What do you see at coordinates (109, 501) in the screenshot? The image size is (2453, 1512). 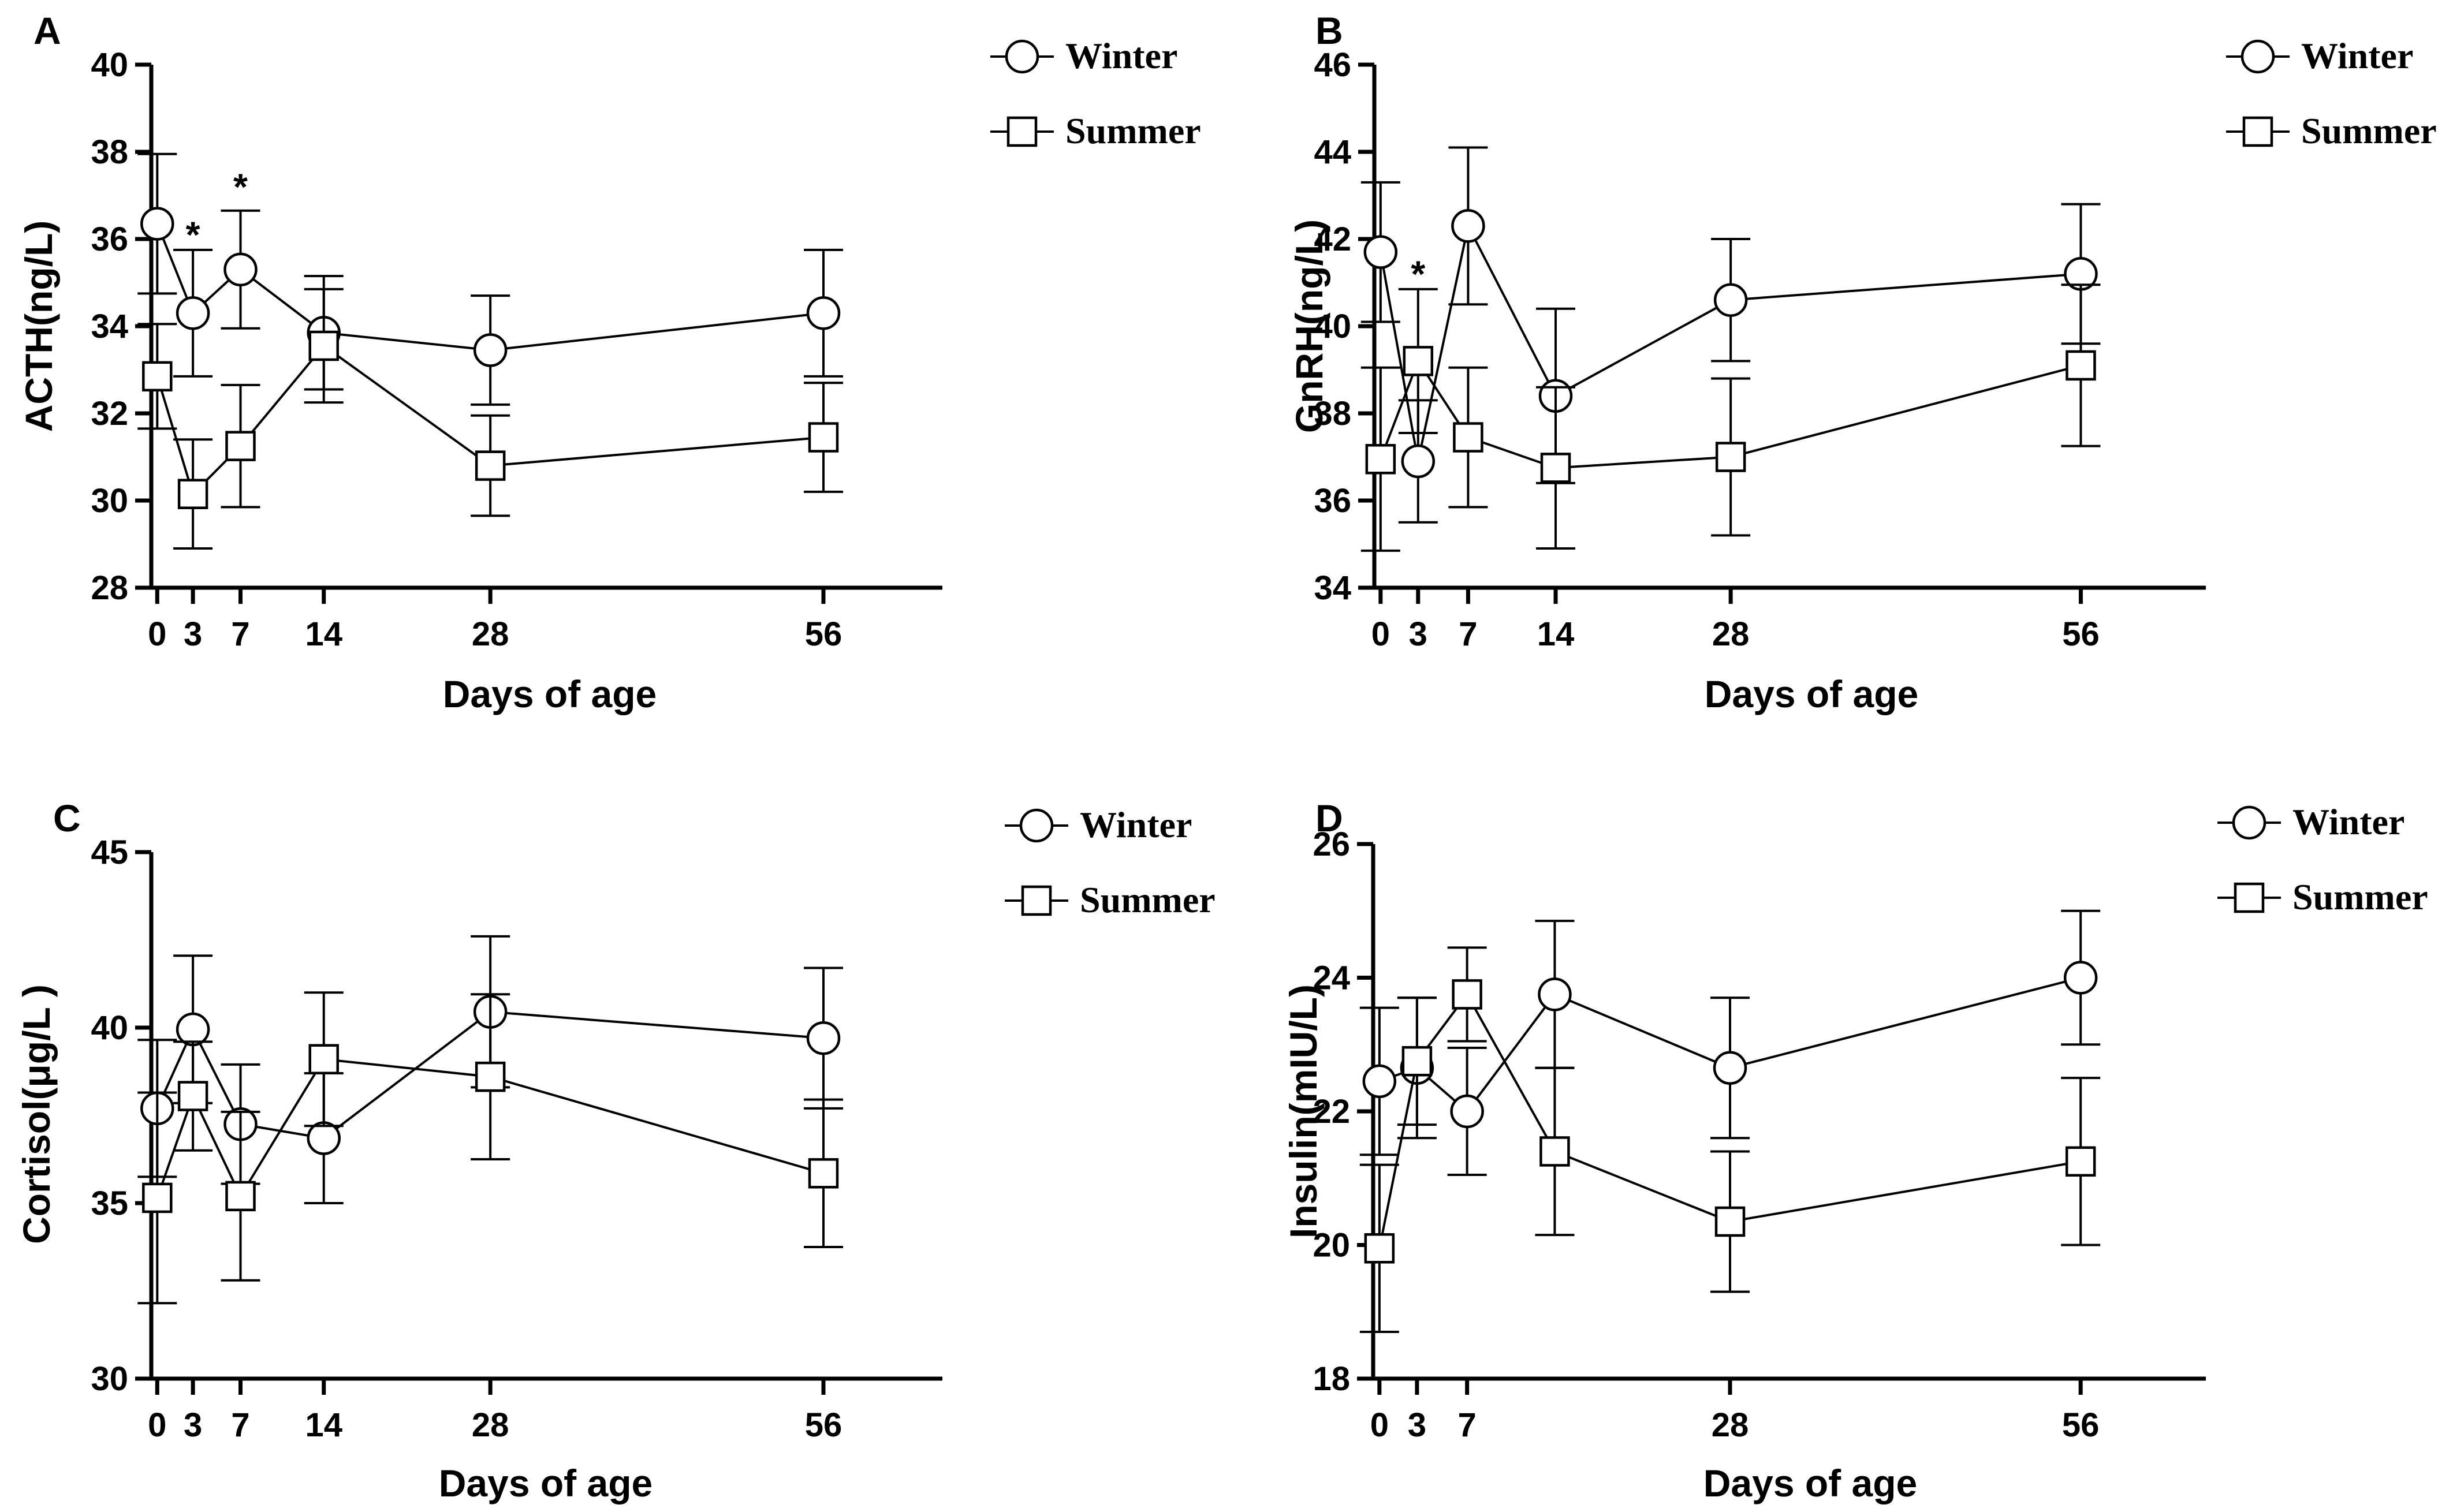 I see `y-tick-label-a: 30` at bounding box center [109, 501].